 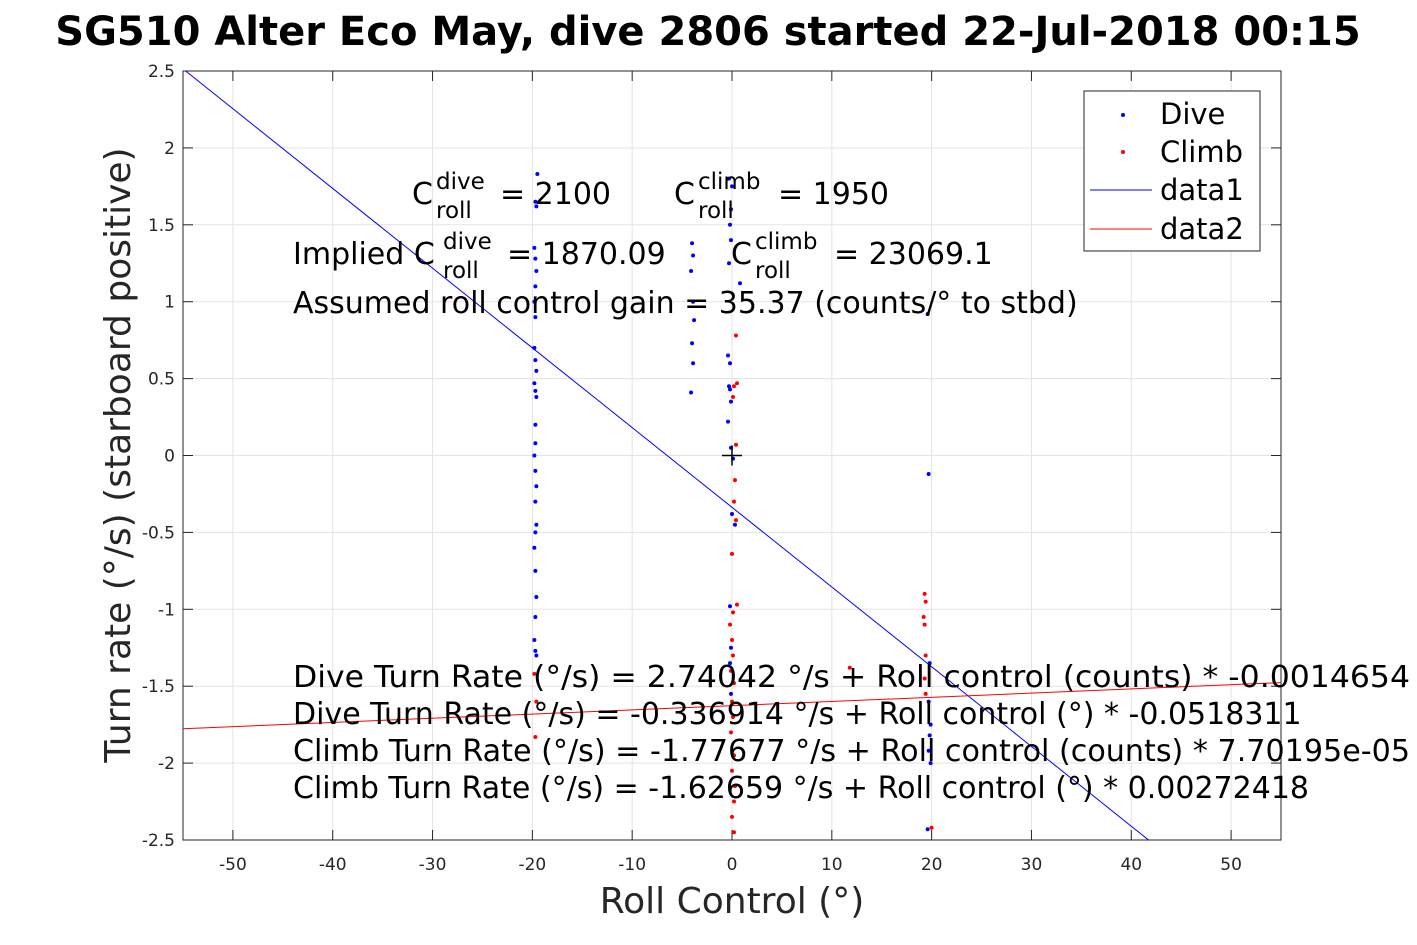 I want to click on x-tick-label: 0, so click(x=732, y=865).